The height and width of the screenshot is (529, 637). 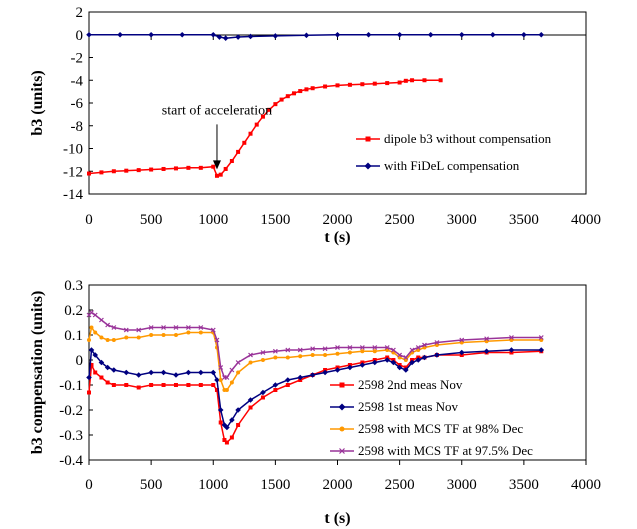 What do you see at coordinates (586, 485) in the screenshot?
I see `x-tick-label: 4000` at bounding box center [586, 485].